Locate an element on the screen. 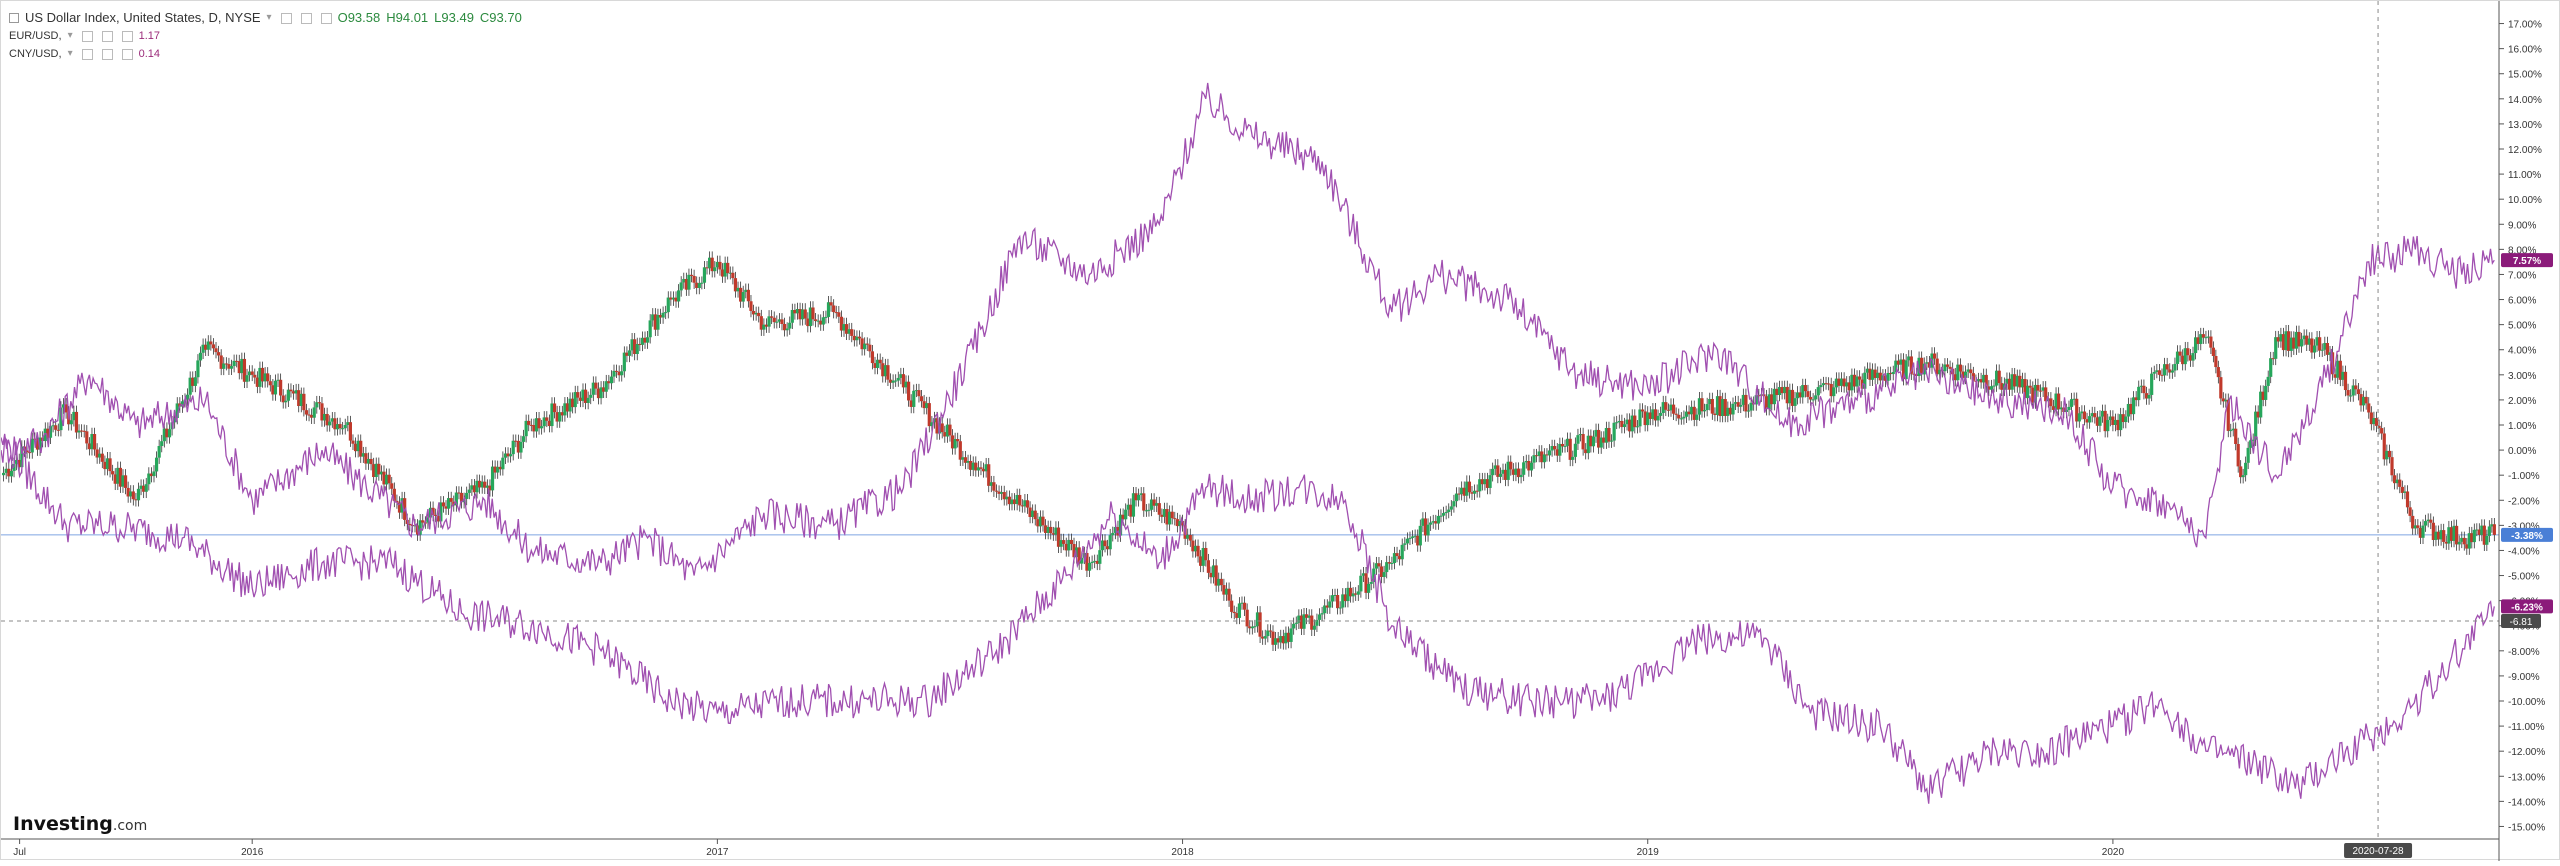 This screenshot has height=866, width=2560. y-tick-label: 6.00% is located at coordinates (2522, 301).